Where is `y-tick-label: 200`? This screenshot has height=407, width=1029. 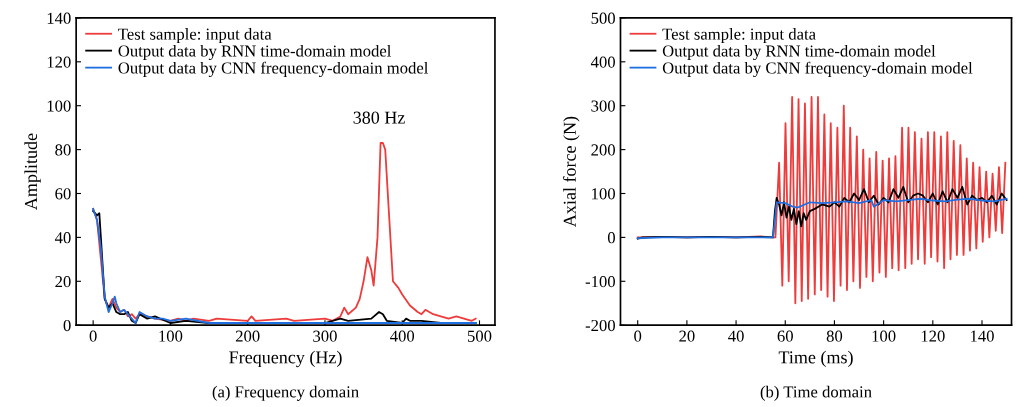
y-tick-label: 200 is located at coordinates (603, 150).